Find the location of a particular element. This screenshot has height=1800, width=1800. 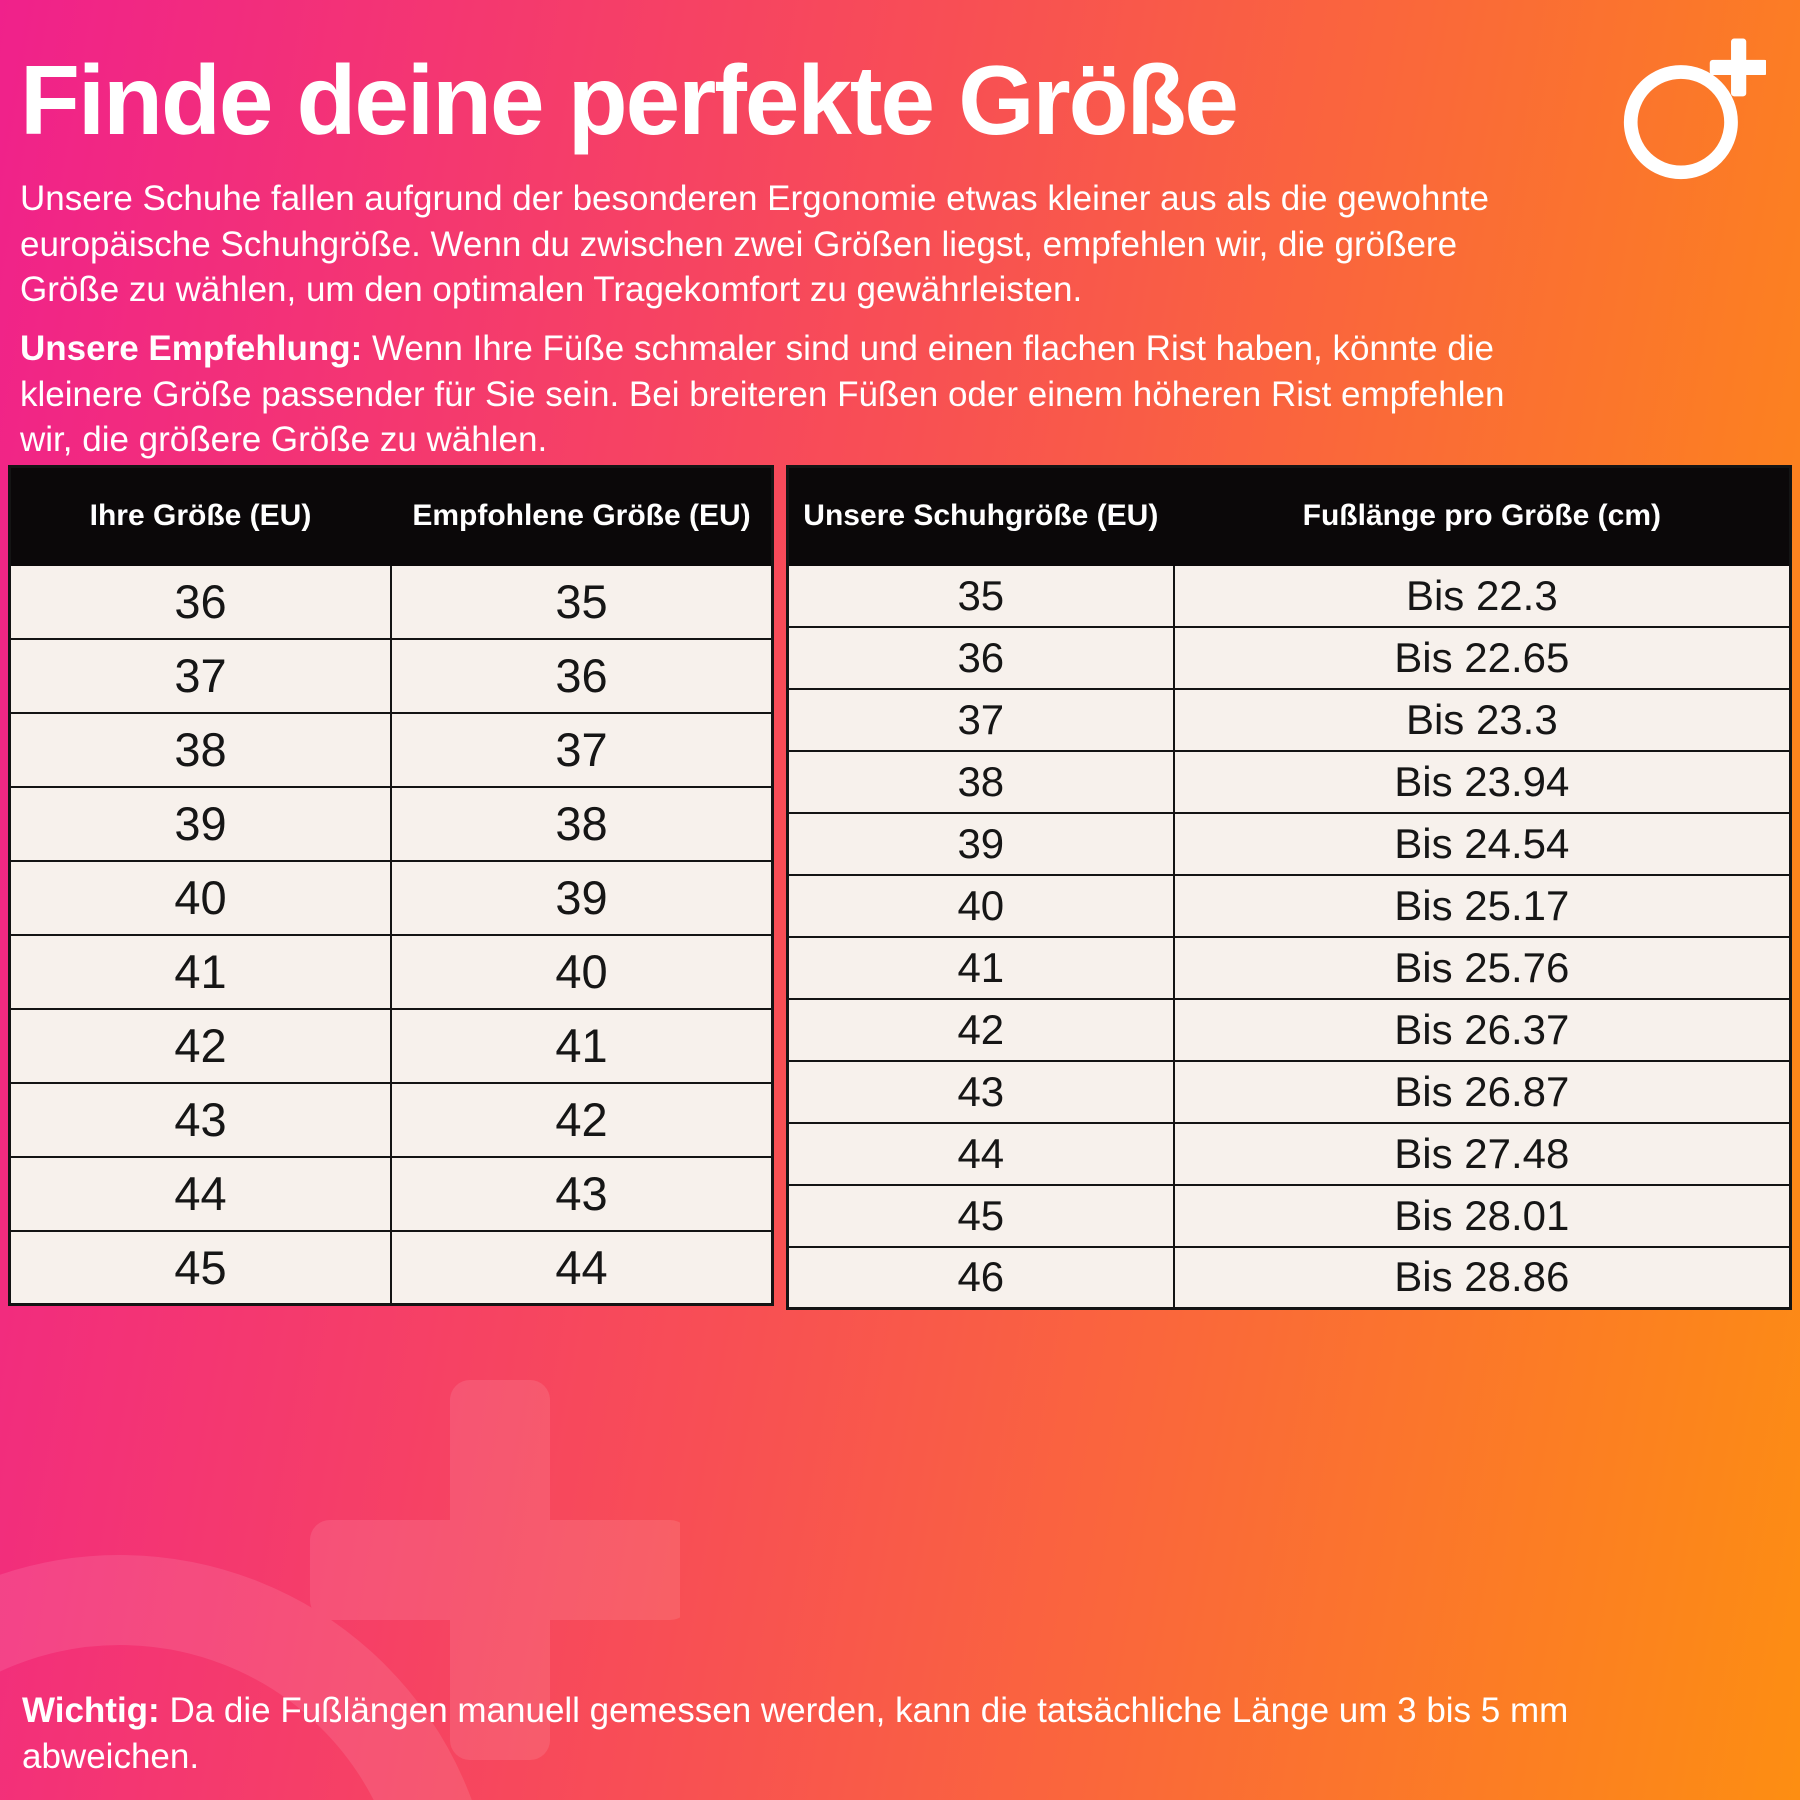

table-row: 36 Bis 22.65 is located at coordinates (1289, 657).